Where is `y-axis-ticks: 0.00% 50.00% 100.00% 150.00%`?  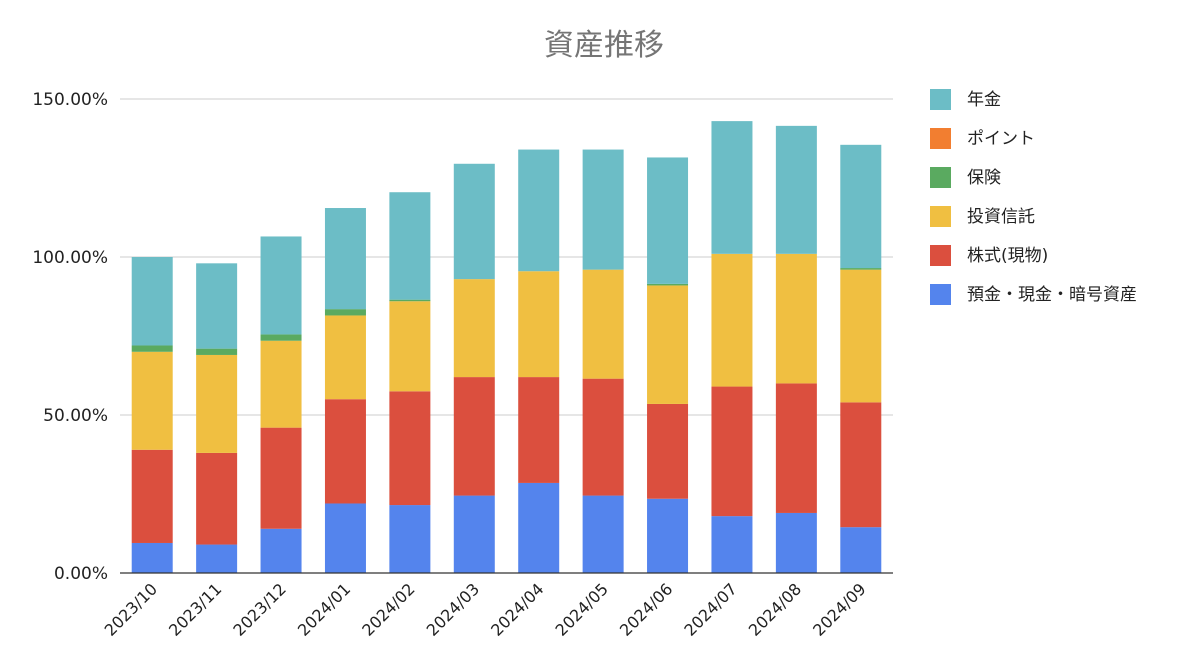 y-axis-ticks: 0.00% 50.00% 100.00% 150.00% is located at coordinates (70, 337).